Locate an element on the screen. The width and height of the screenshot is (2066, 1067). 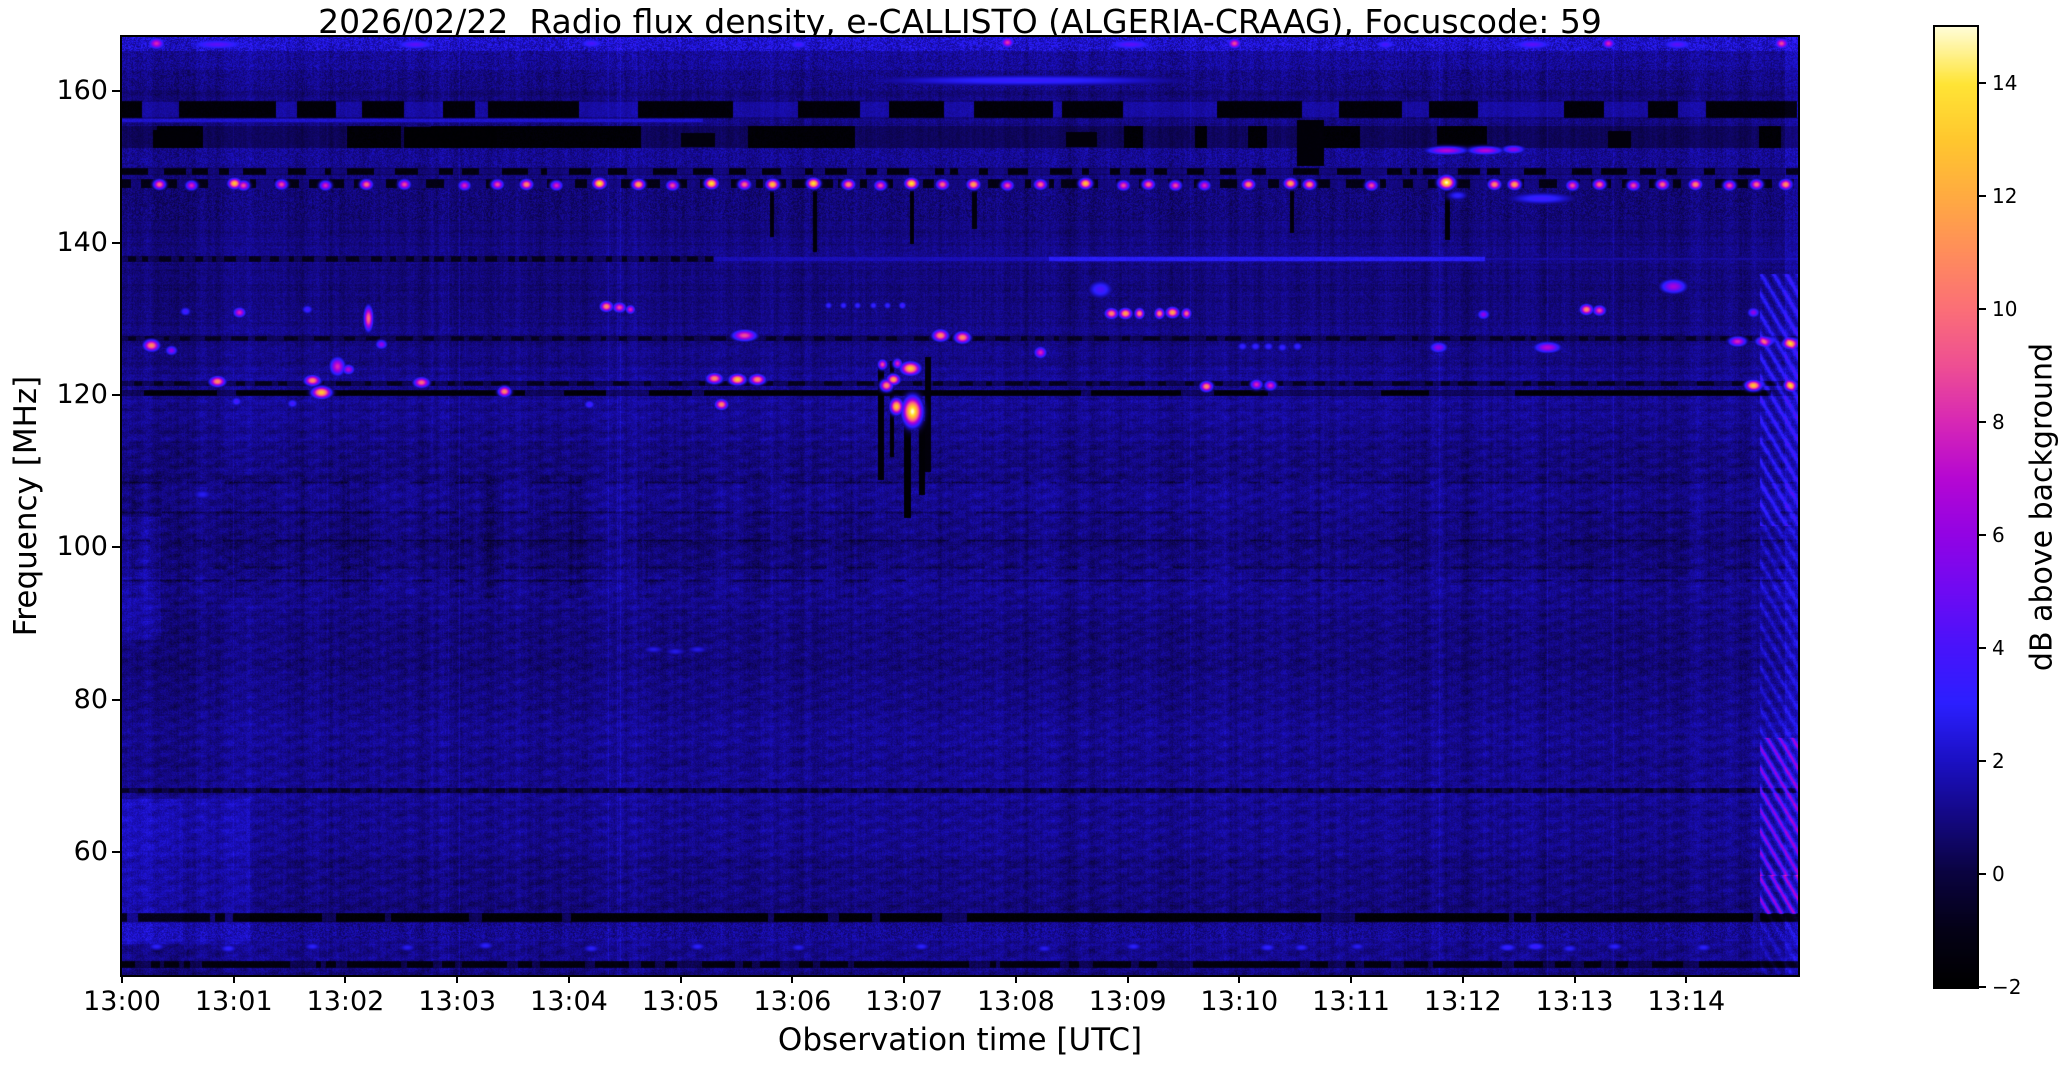
x-tick-label: 13:09 is located at coordinates (1127, 1001).